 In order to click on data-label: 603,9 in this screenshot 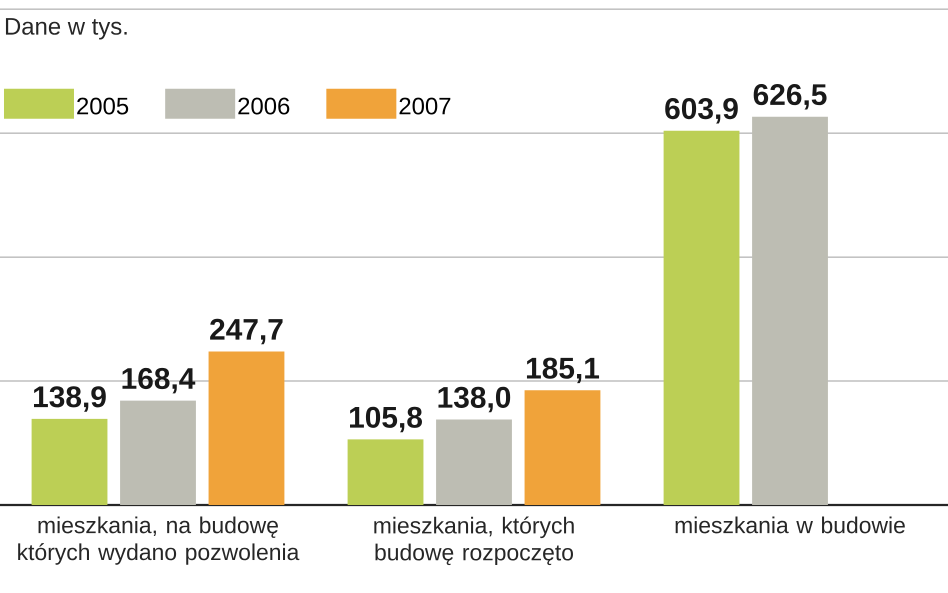, I will do `click(701, 111)`.